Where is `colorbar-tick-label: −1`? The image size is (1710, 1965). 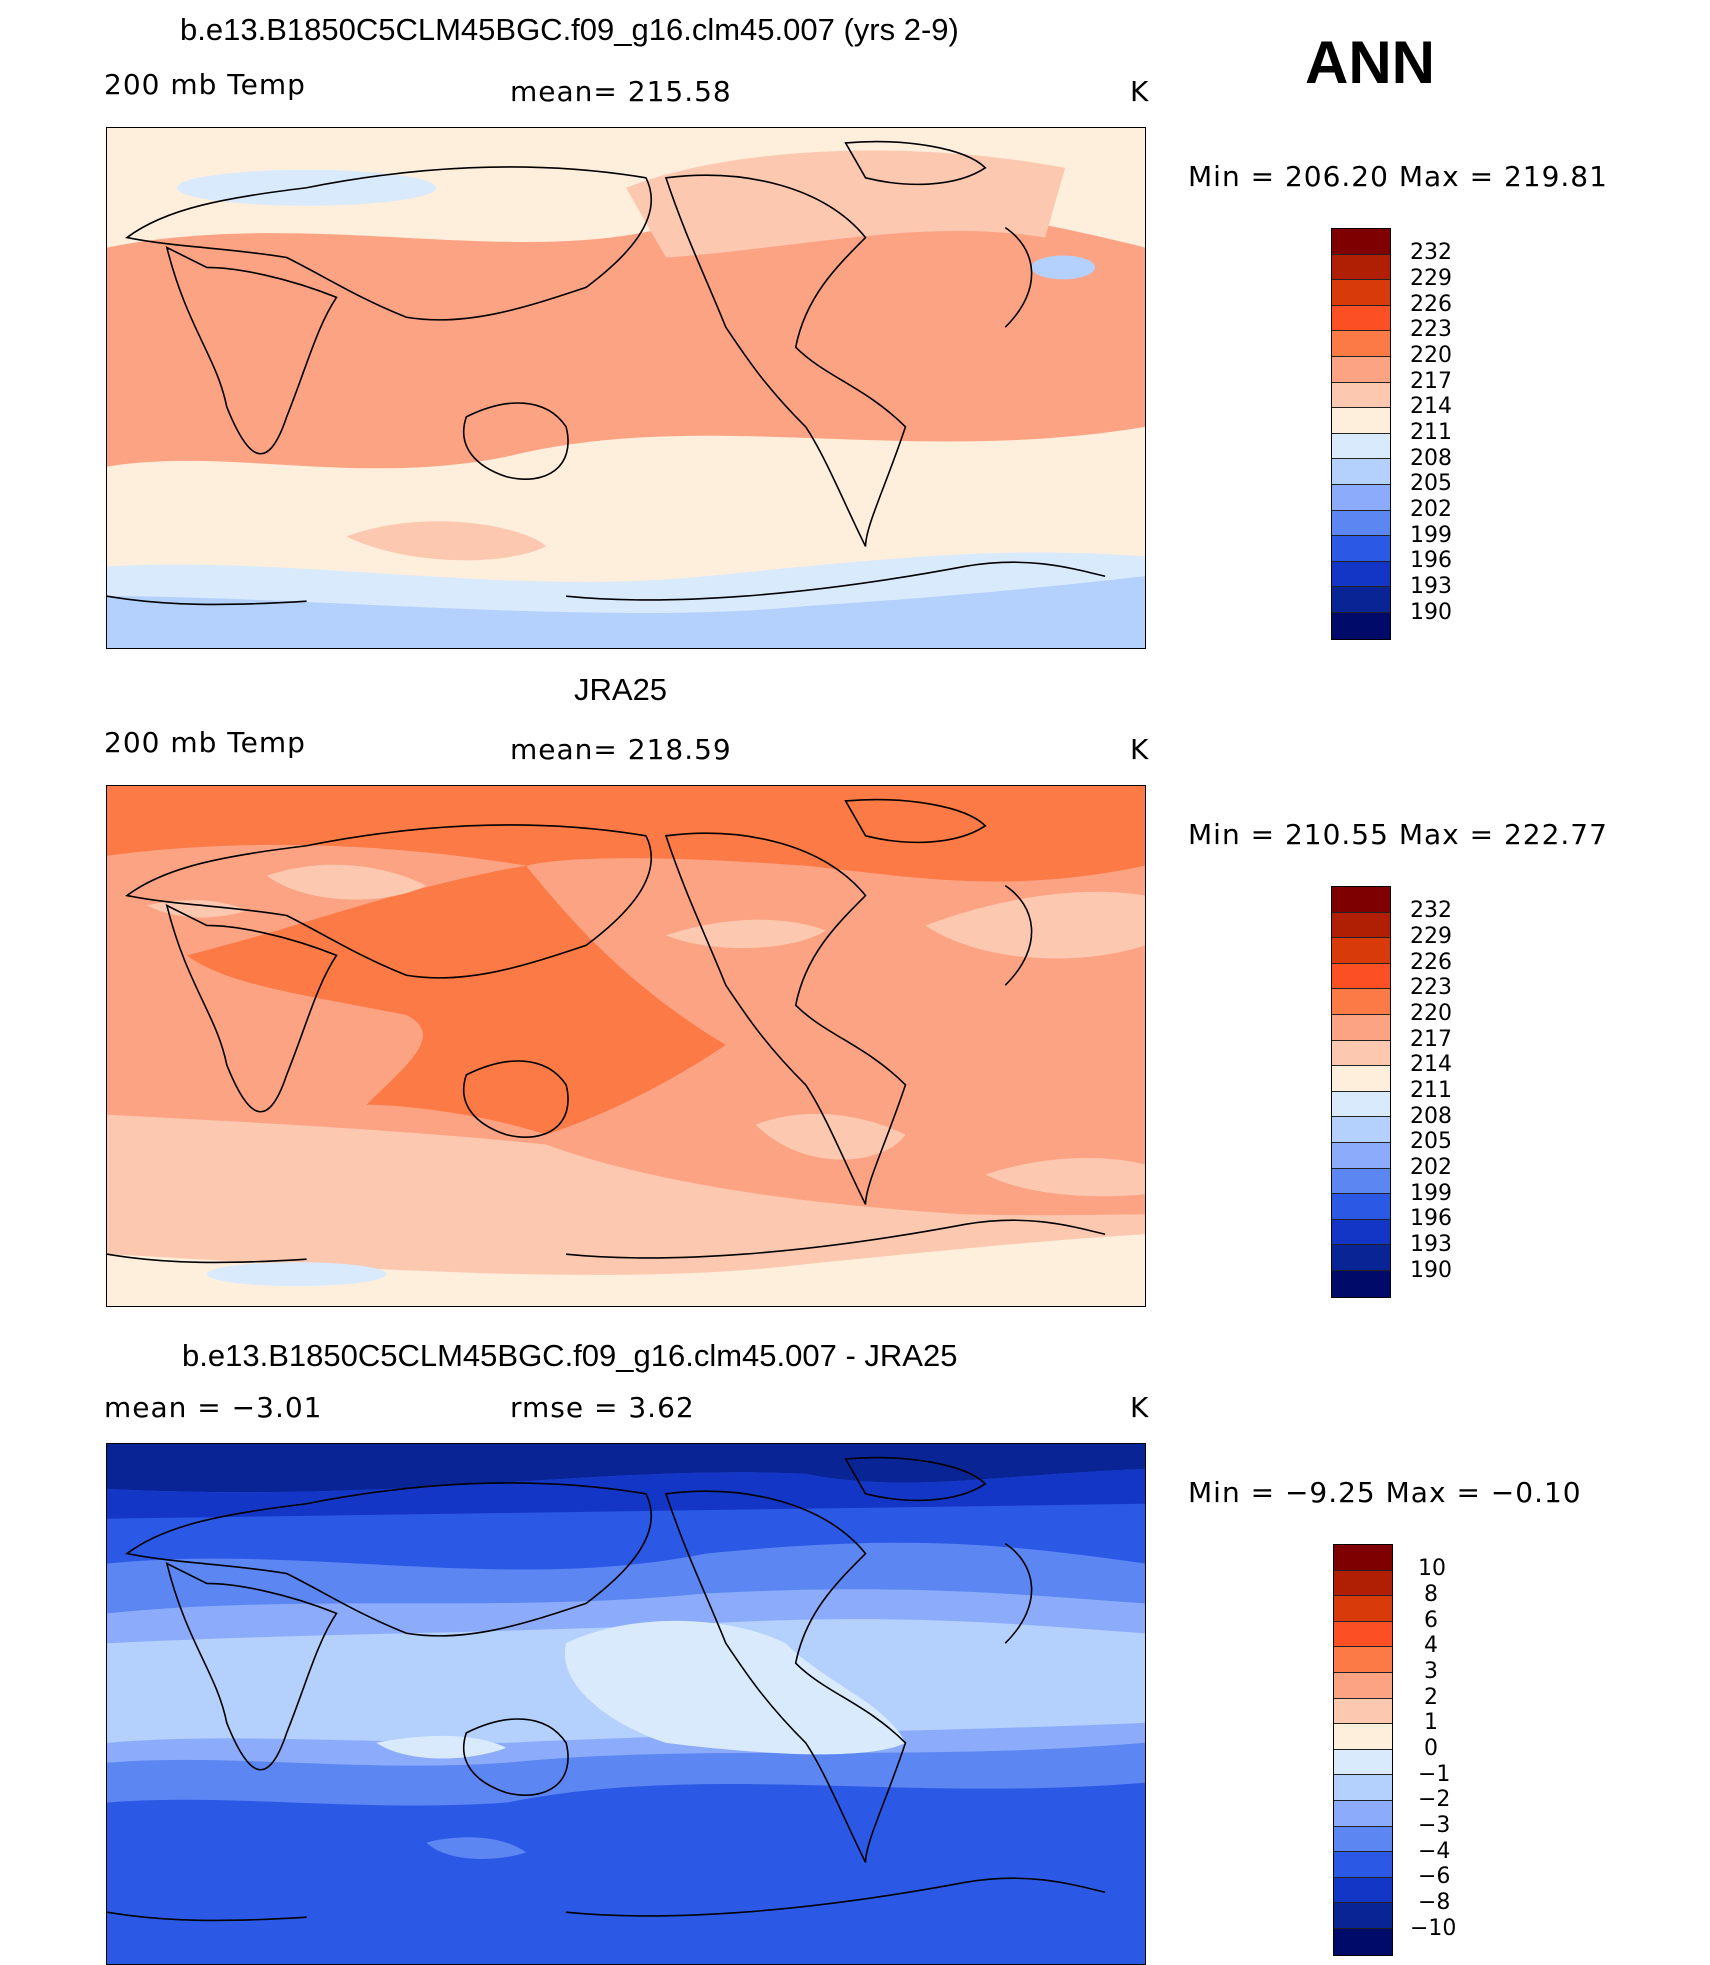 colorbar-tick-label: −1 is located at coordinates (1434, 1774).